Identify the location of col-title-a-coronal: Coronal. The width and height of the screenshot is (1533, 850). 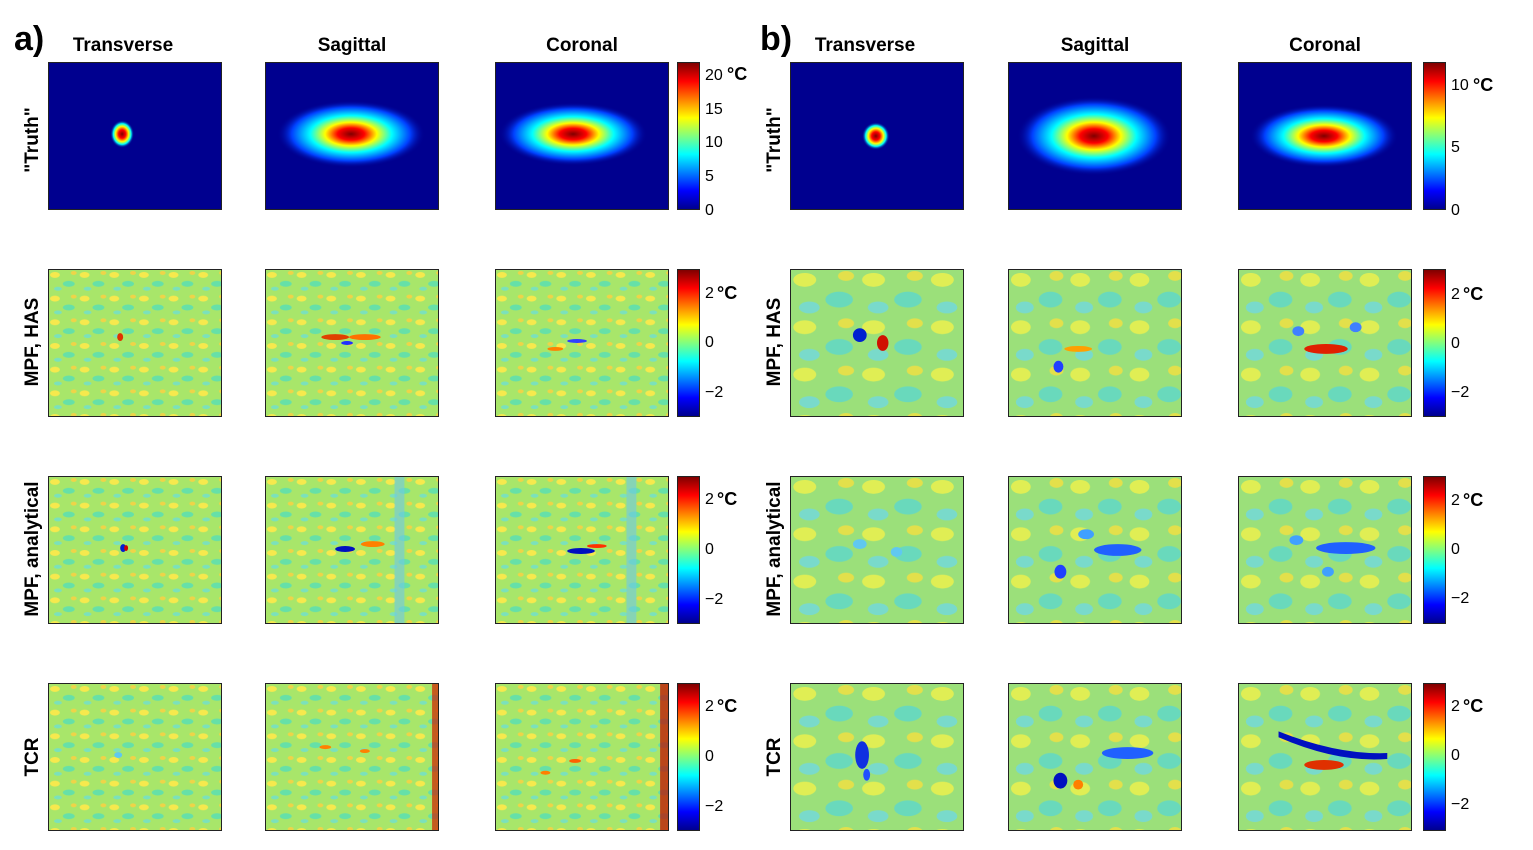
(582, 45).